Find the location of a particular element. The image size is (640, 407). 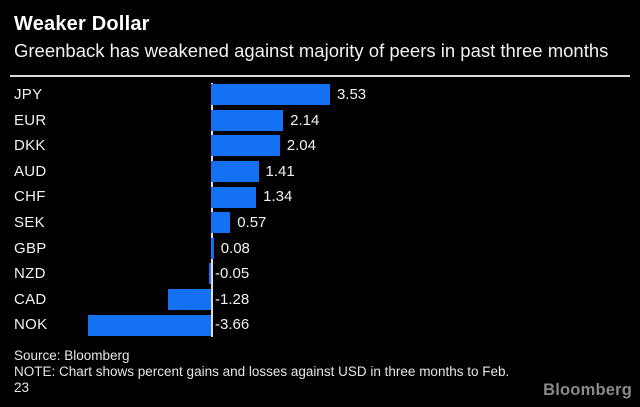

chart-row: JPY 3.53 is located at coordinates (320, 95).